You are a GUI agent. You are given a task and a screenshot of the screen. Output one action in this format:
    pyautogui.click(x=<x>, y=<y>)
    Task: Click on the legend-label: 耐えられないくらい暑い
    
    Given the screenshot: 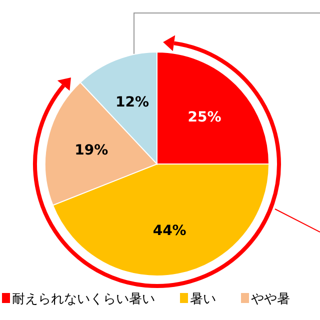 What is the action you would take?
    pyautogui.click(x=83, y=299)
    